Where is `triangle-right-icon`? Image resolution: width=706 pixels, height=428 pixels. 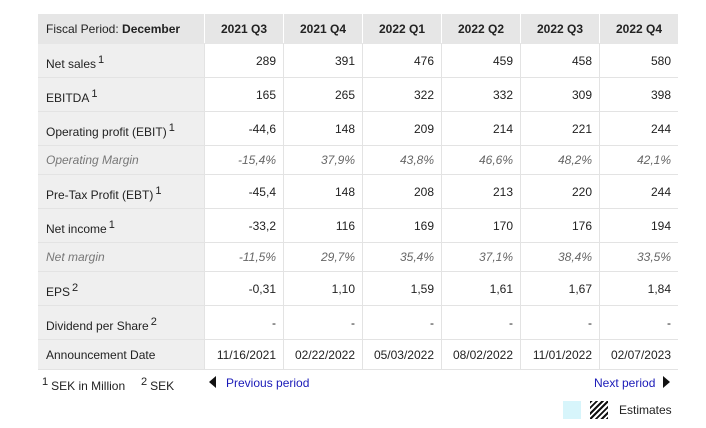 triangle-right-icon is located at coordinates (667, 382).